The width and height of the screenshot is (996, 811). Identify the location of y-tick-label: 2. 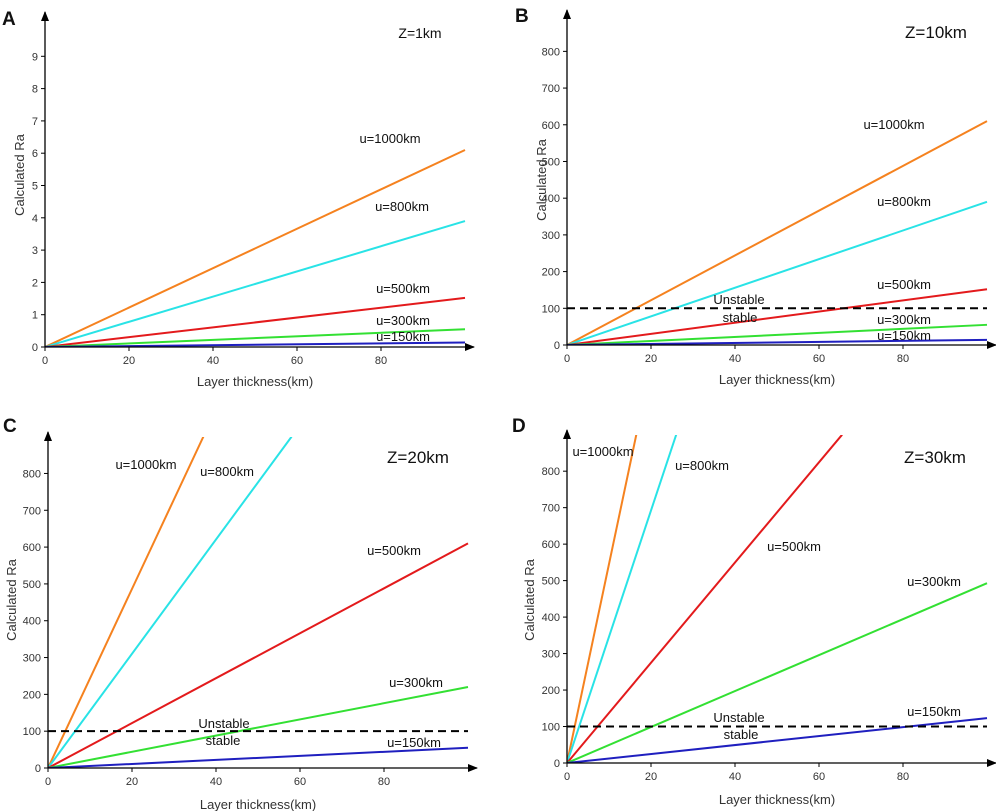
(35, 283).